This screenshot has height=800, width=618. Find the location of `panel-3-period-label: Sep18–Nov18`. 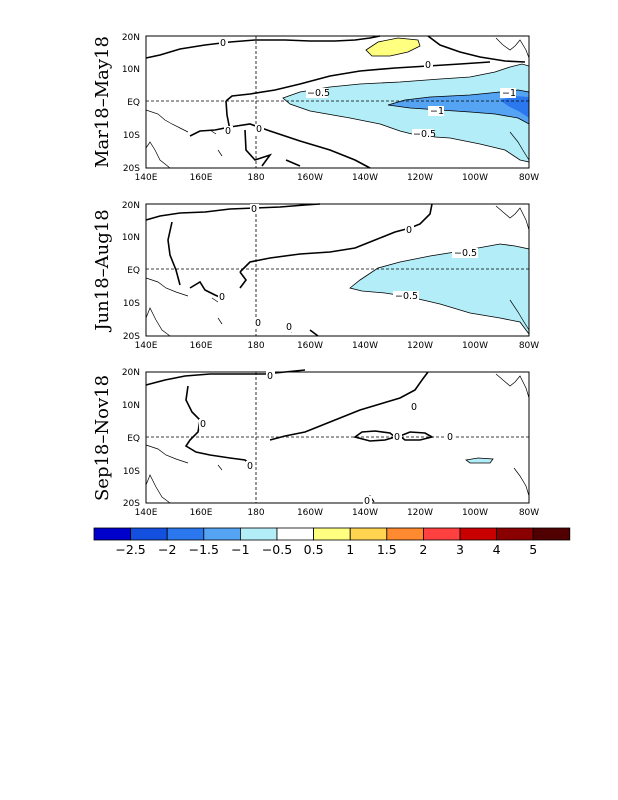

panel-3-period-label: Sep18–Nov18 is located at coordinates (102, 438).